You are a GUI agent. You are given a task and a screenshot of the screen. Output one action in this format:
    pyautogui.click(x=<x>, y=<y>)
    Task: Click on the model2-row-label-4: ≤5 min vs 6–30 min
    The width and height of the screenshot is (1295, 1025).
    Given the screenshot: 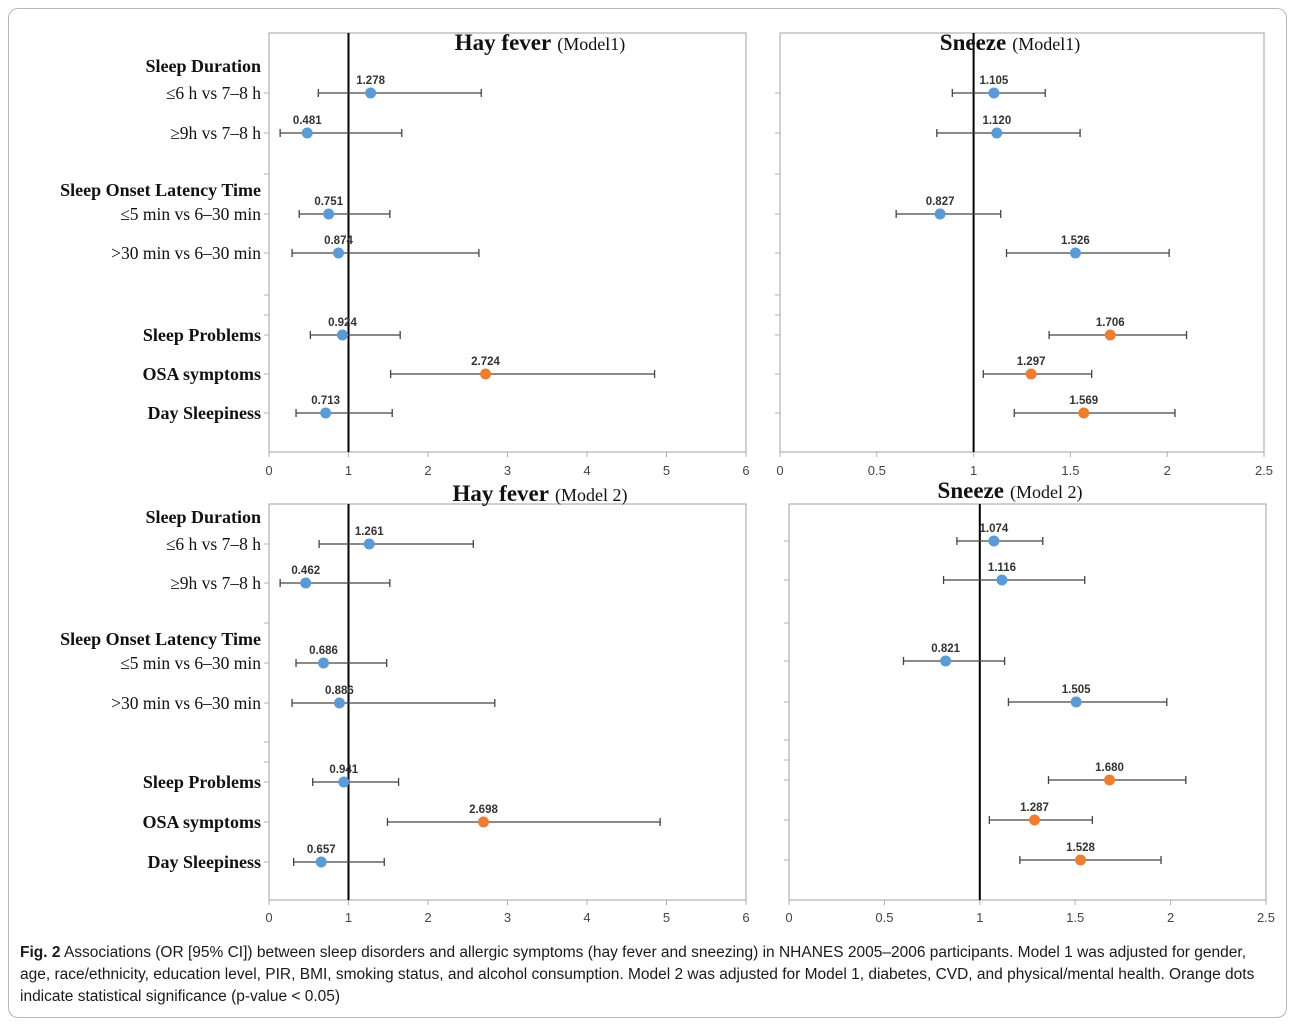 What is the action you would take?
    pyautogui.click(x=190, y=663)
    